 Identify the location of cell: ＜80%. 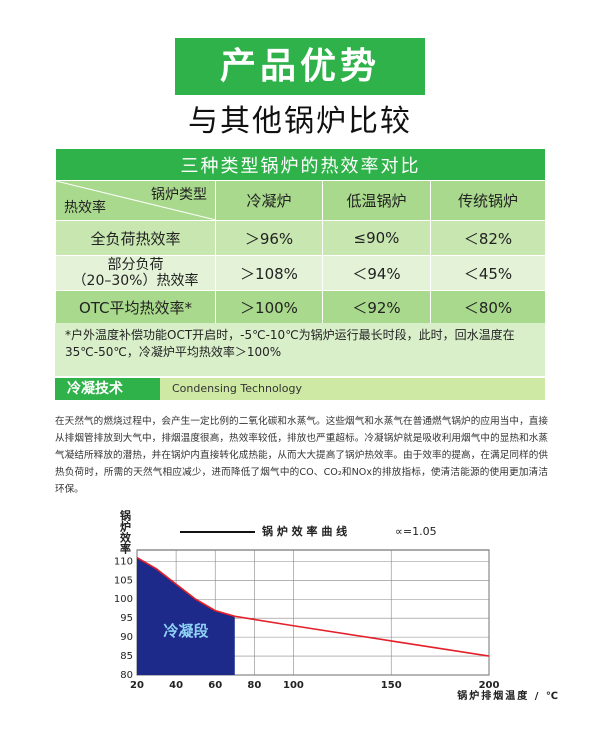
(488, 307).